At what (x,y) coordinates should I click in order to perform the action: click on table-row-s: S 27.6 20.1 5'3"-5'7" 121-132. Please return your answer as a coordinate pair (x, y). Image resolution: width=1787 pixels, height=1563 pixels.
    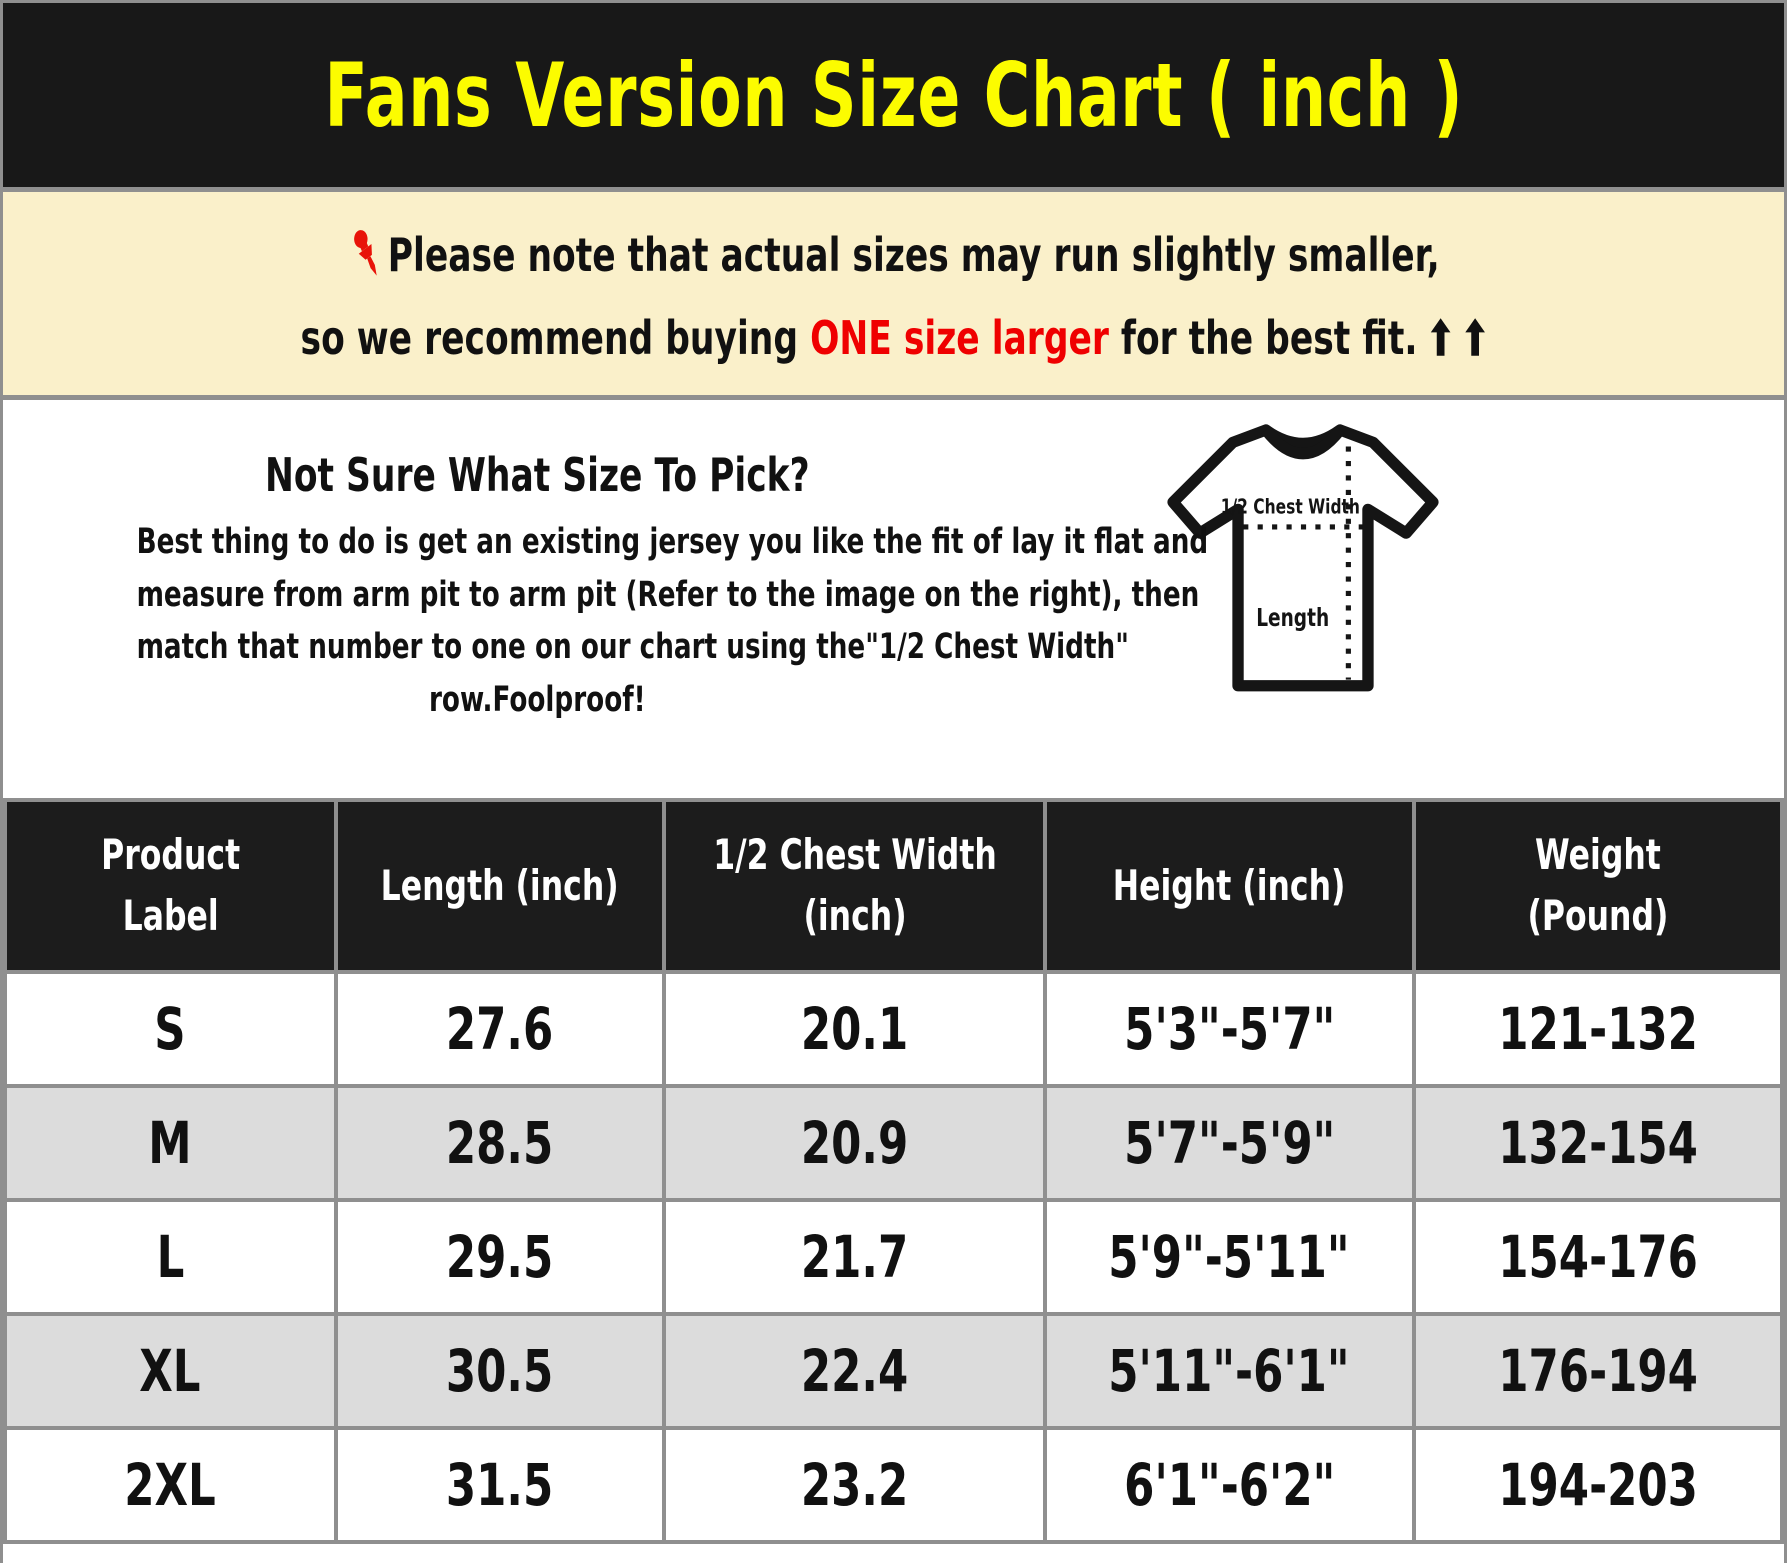
    Looking at the image, I should click on (893, 1029).